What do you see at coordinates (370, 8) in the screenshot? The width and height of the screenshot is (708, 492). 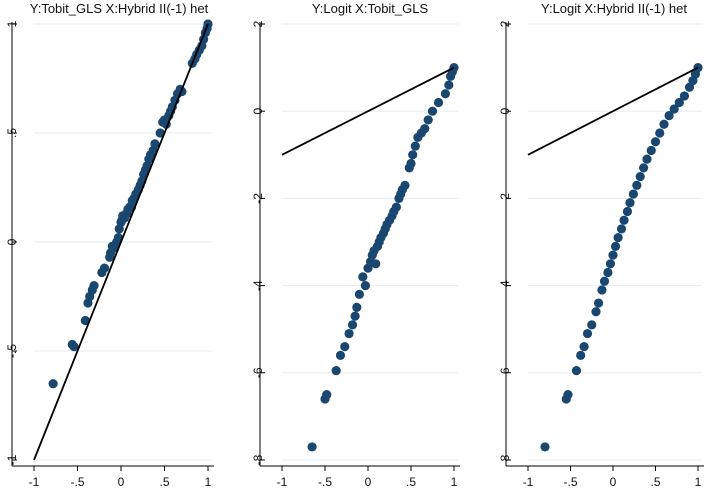 I see `chart-title: Y:Logit X:Tobit_GLS` at bounding box center [370, 8].